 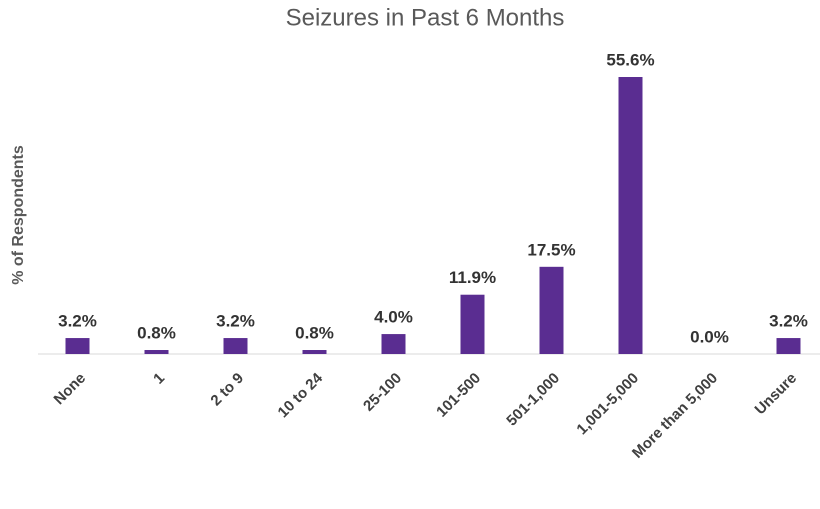 What do you see at coordinates (472, 277) in the screenshot?
I see `value-label: 11.9%` at bounding box center [472, 277].